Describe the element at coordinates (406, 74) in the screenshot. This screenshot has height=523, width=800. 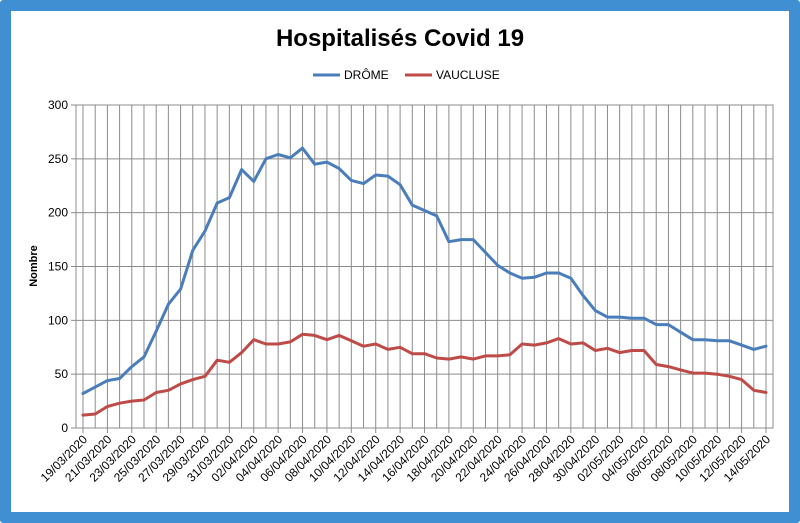
I see `legend: DRÔME VAUCLUSE` at that location.